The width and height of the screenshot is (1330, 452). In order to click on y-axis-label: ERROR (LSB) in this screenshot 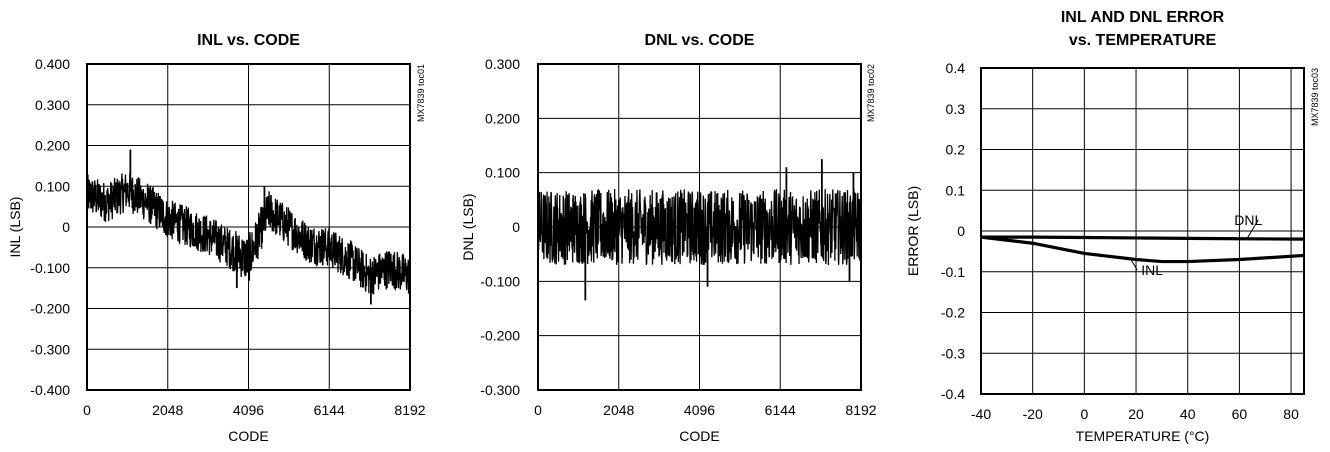, I will do `click(913, 231)`.